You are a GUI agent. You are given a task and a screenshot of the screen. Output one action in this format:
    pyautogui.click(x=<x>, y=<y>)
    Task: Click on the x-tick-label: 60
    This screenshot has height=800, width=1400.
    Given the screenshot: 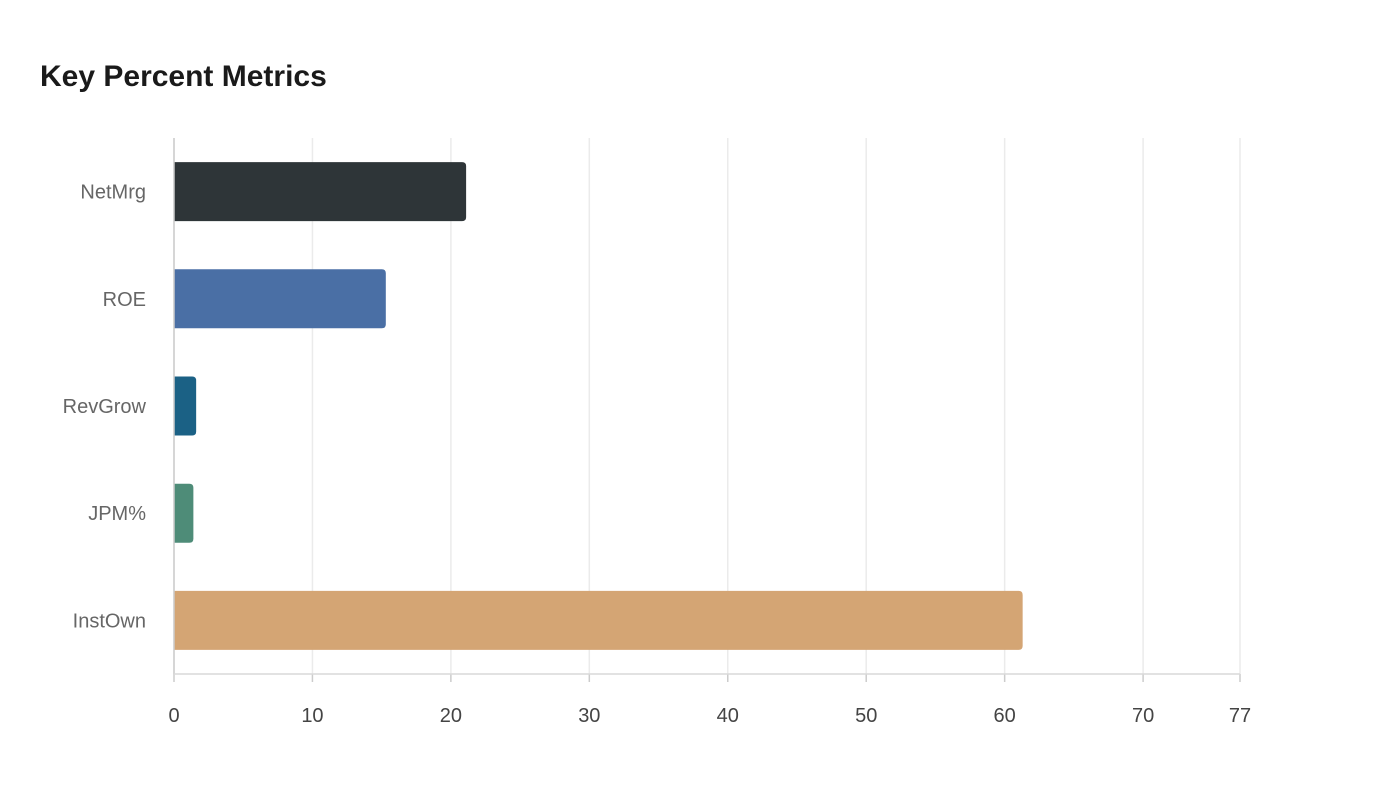 What is the action you would take?
    pyautogui.click(x=1005, y=716)
    